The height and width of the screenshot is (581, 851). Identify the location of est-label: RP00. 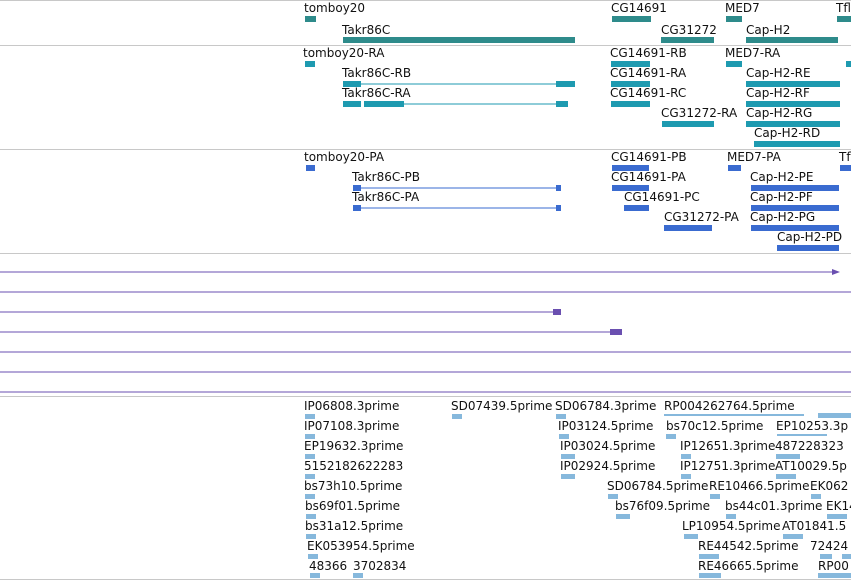
(833, 566).